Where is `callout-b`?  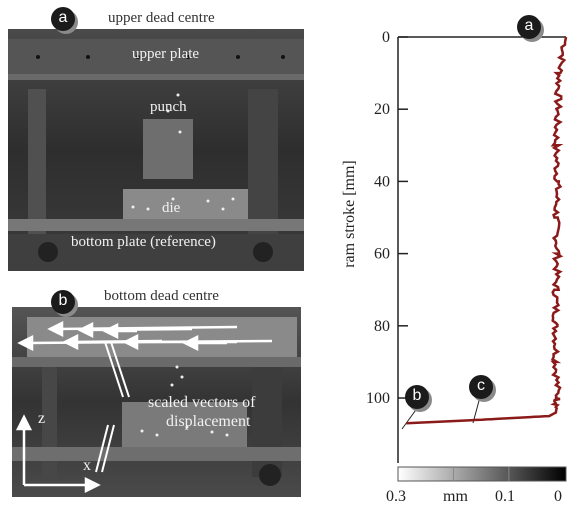 callout-b is located at coordinates (410, 418).